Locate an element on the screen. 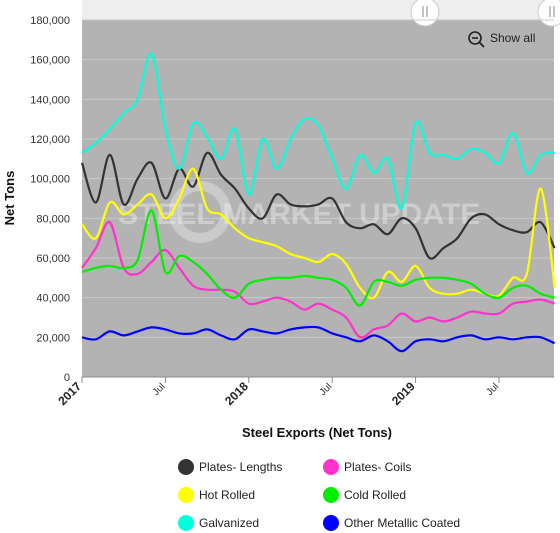  watermark-text: STEEL MARKET UPDATE is located at coordinates (299, 214).